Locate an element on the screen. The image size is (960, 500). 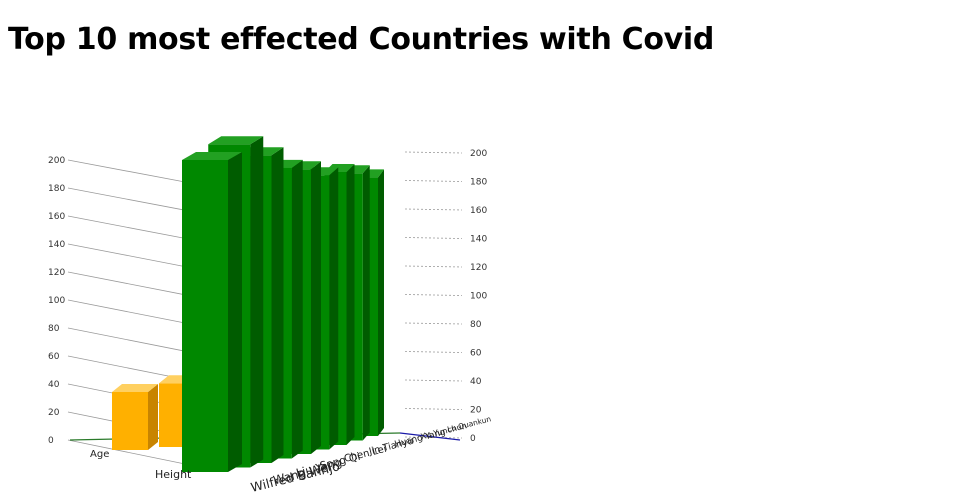
category-label: Lu Quankun is located at coordinates (469, 424).